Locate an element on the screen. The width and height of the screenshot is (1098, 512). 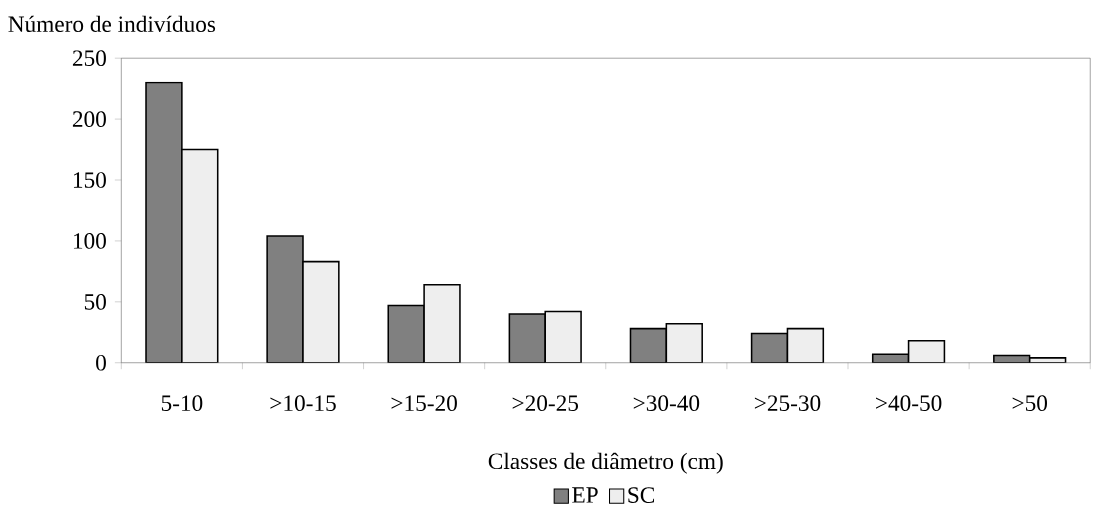
x-tick-label: >50 is located at coordinates (1029, 403).